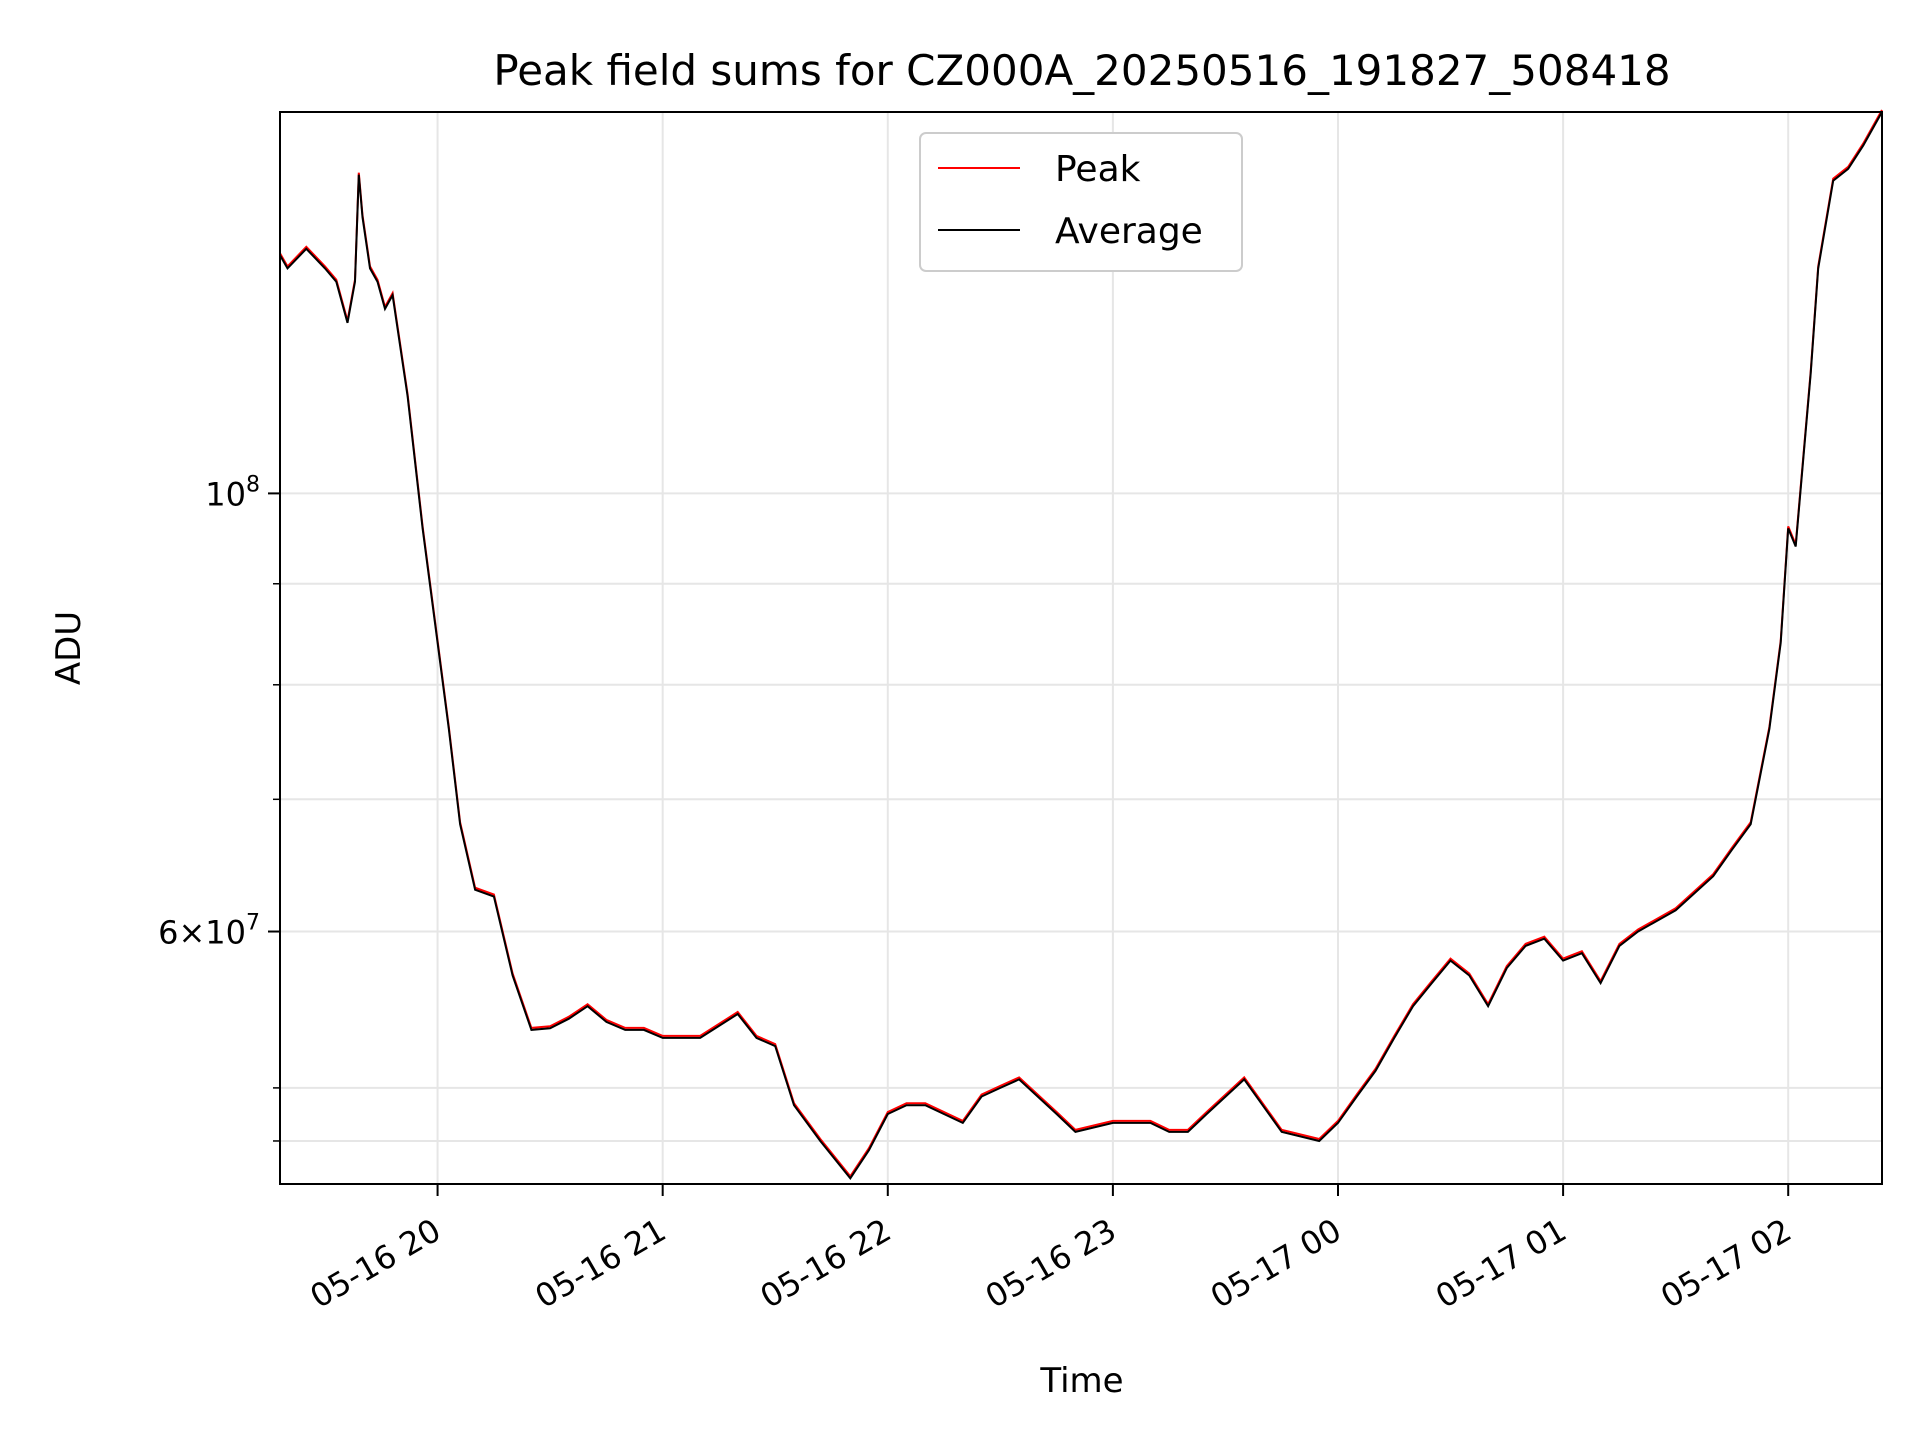  I want to click on x-tick-label: 05-17 02, so click(1726, 1263).